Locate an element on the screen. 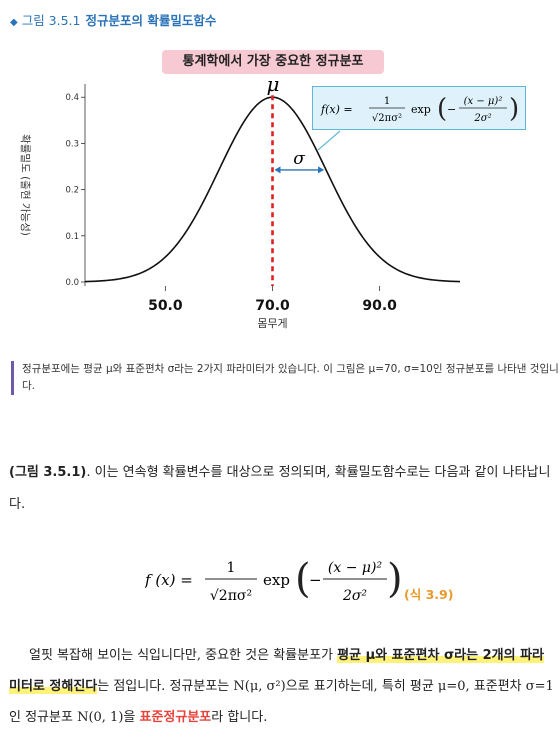  formula-inner-num: (x − μ)² is located at coordinates (483, 101).